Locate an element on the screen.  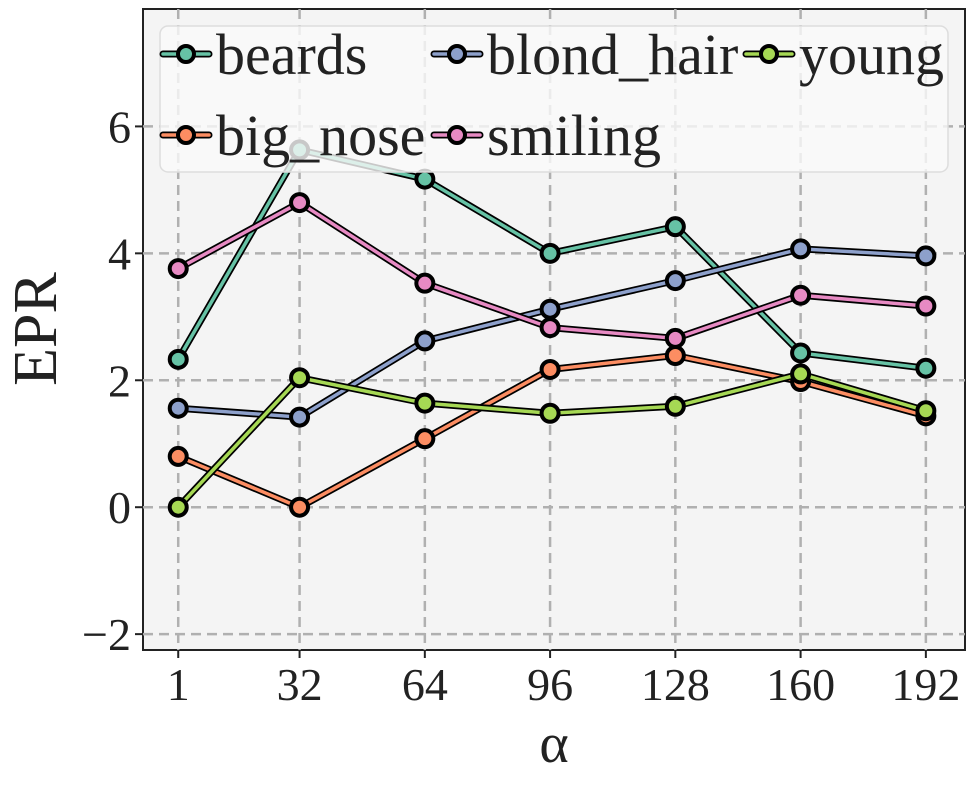
legend-label: big_nose is located at coordinates (320, 135).